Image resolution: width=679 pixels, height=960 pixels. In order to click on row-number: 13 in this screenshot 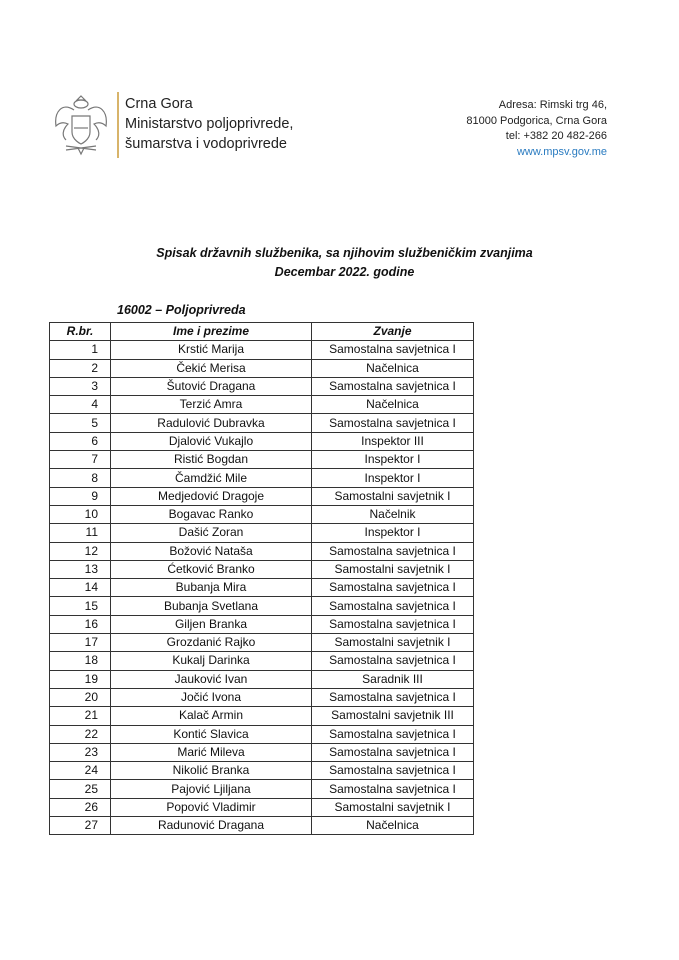, I will do `click(80, 569)`.